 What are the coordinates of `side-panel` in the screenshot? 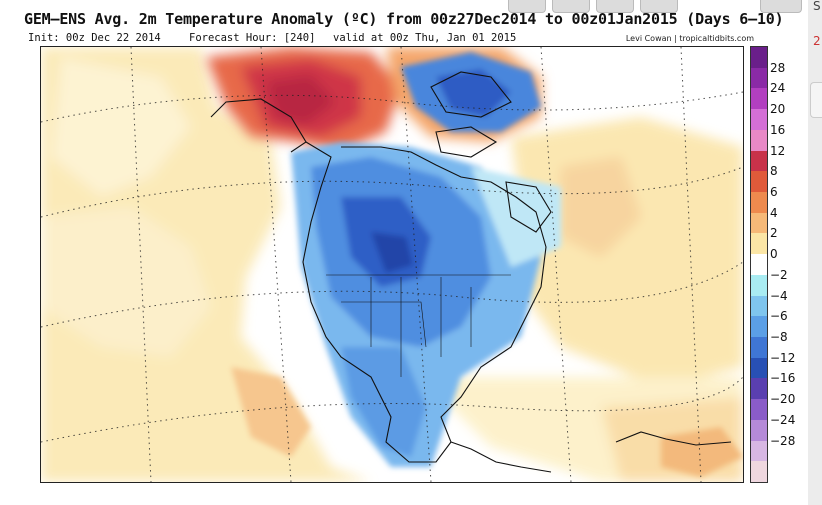 It's located at (815, 252).